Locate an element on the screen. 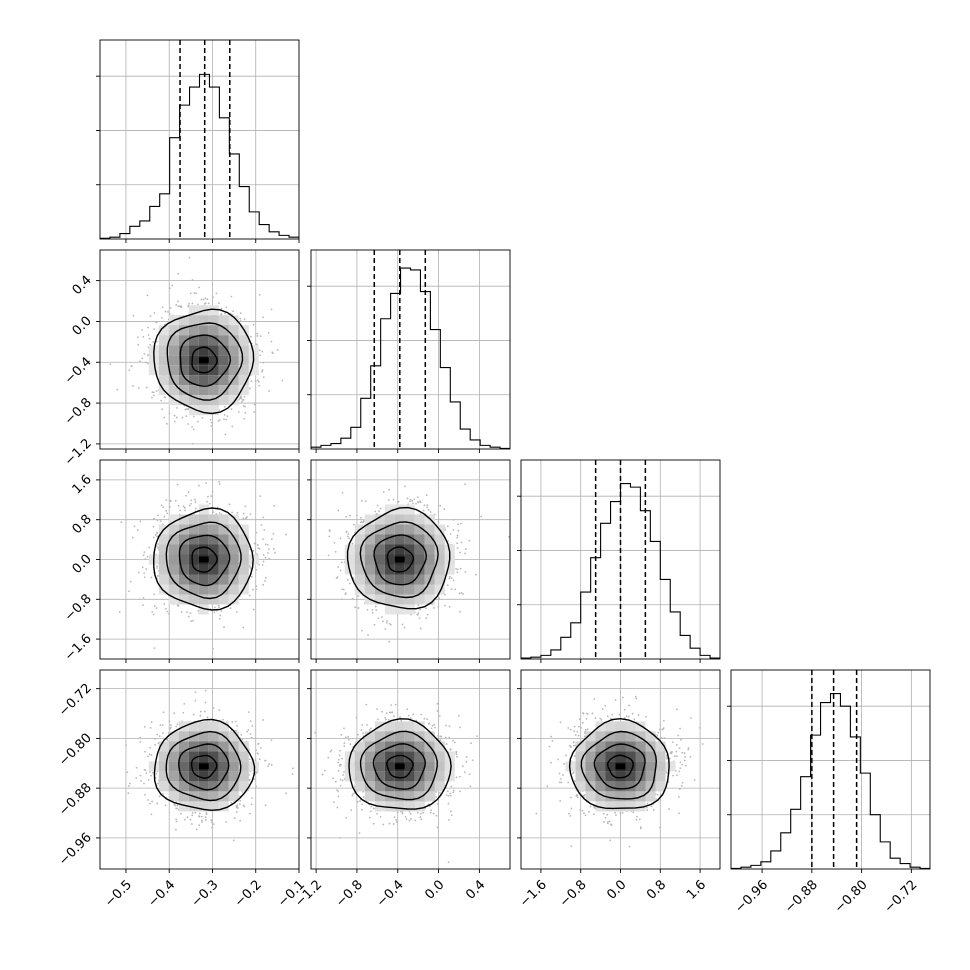 This screenshot has height=970, width=970. x-tick-label: 1.6 is located at coordinates (696, 889).